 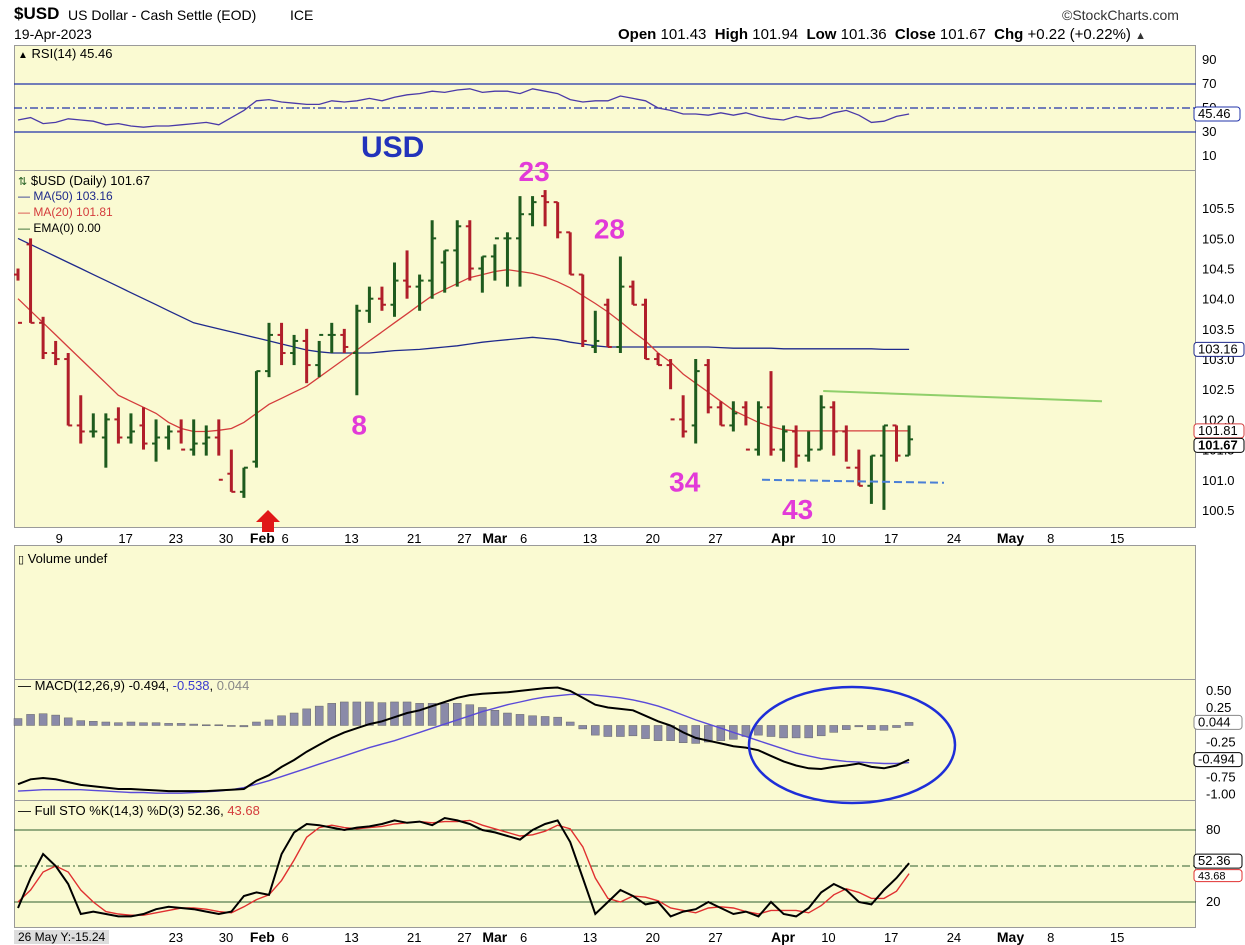 I want to click on price-x-tick: 27, so click(x=715, y=538).